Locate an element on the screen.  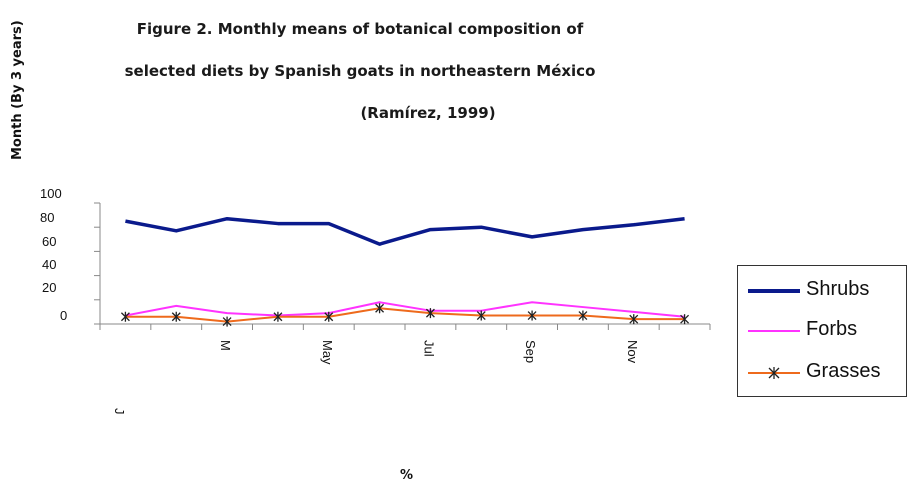
legend-item-forbs: Forbs is located at coordinates (822, 331).